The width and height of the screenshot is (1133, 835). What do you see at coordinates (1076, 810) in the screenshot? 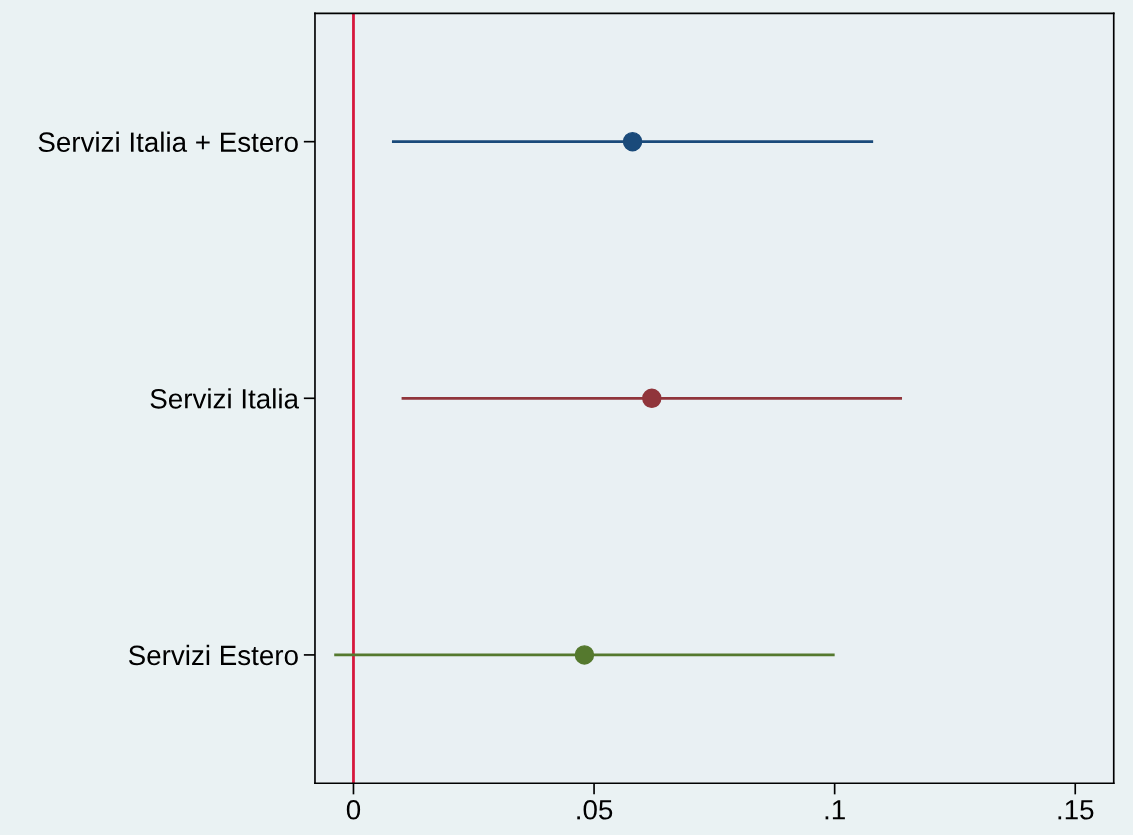
I see `x-tick-label: .15` at bounding box center [1076, 810].